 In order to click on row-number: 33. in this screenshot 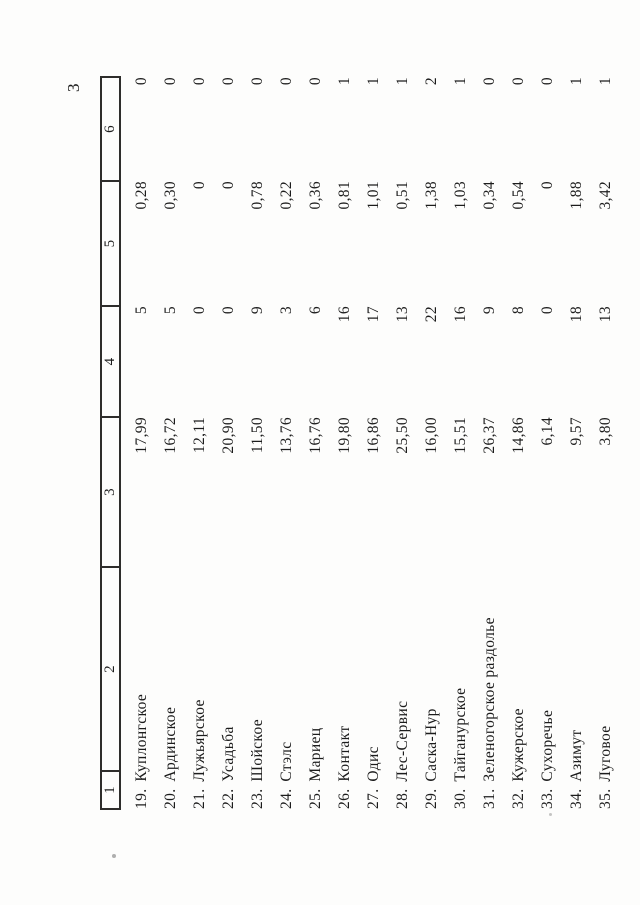, I will do `click(547, 798)`.